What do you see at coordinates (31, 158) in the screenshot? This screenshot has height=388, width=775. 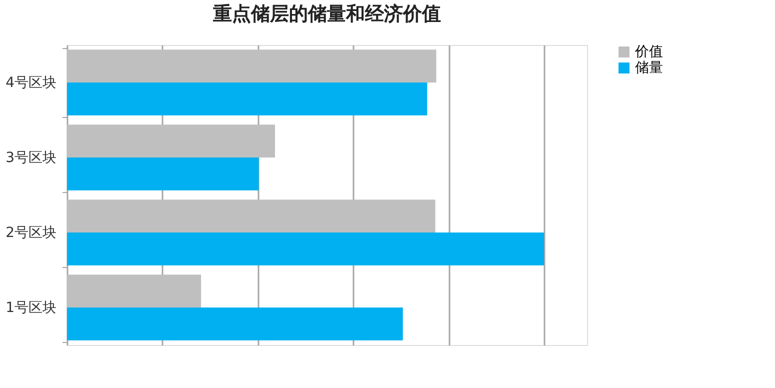 I see `y-tick-label: 3号区块` at bounding box center [31, 158].